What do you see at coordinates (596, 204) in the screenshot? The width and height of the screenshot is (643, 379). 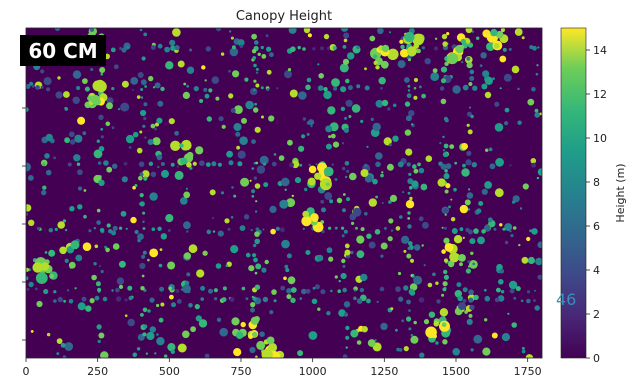 I see `colorbar-axis: 0 2 4 6 8 10 12 14` at bounding box center [596, 204].